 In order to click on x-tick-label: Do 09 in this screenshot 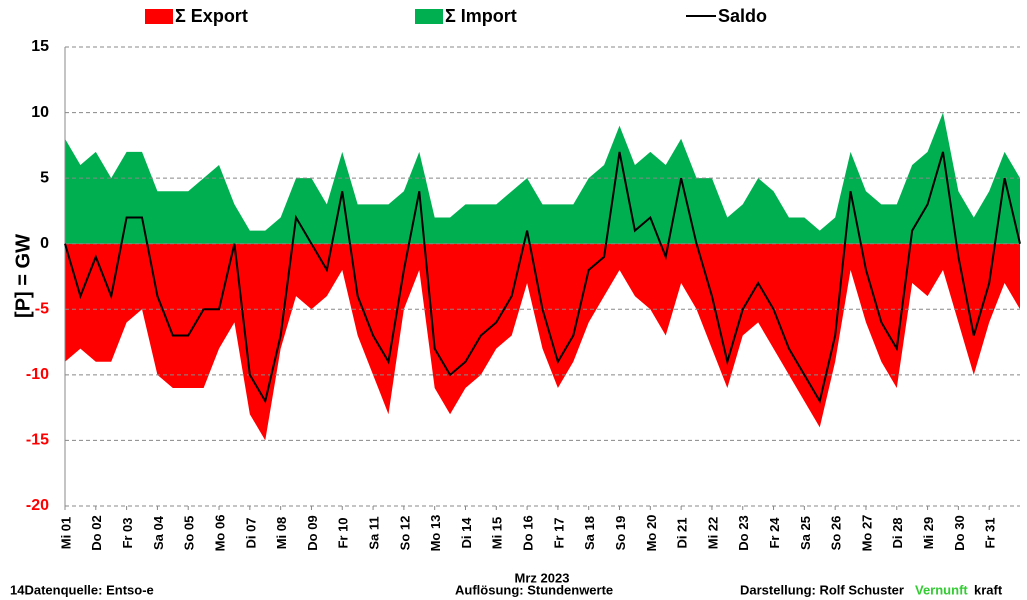, I will do `click(312, 532)`.